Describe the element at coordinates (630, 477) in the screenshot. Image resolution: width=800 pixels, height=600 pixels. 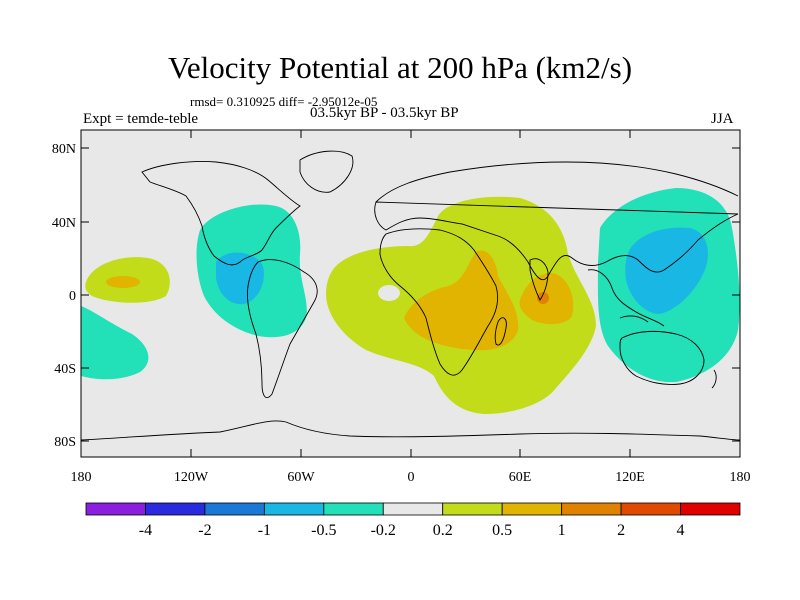
I see `lon-tick-label: 120E` at that location.